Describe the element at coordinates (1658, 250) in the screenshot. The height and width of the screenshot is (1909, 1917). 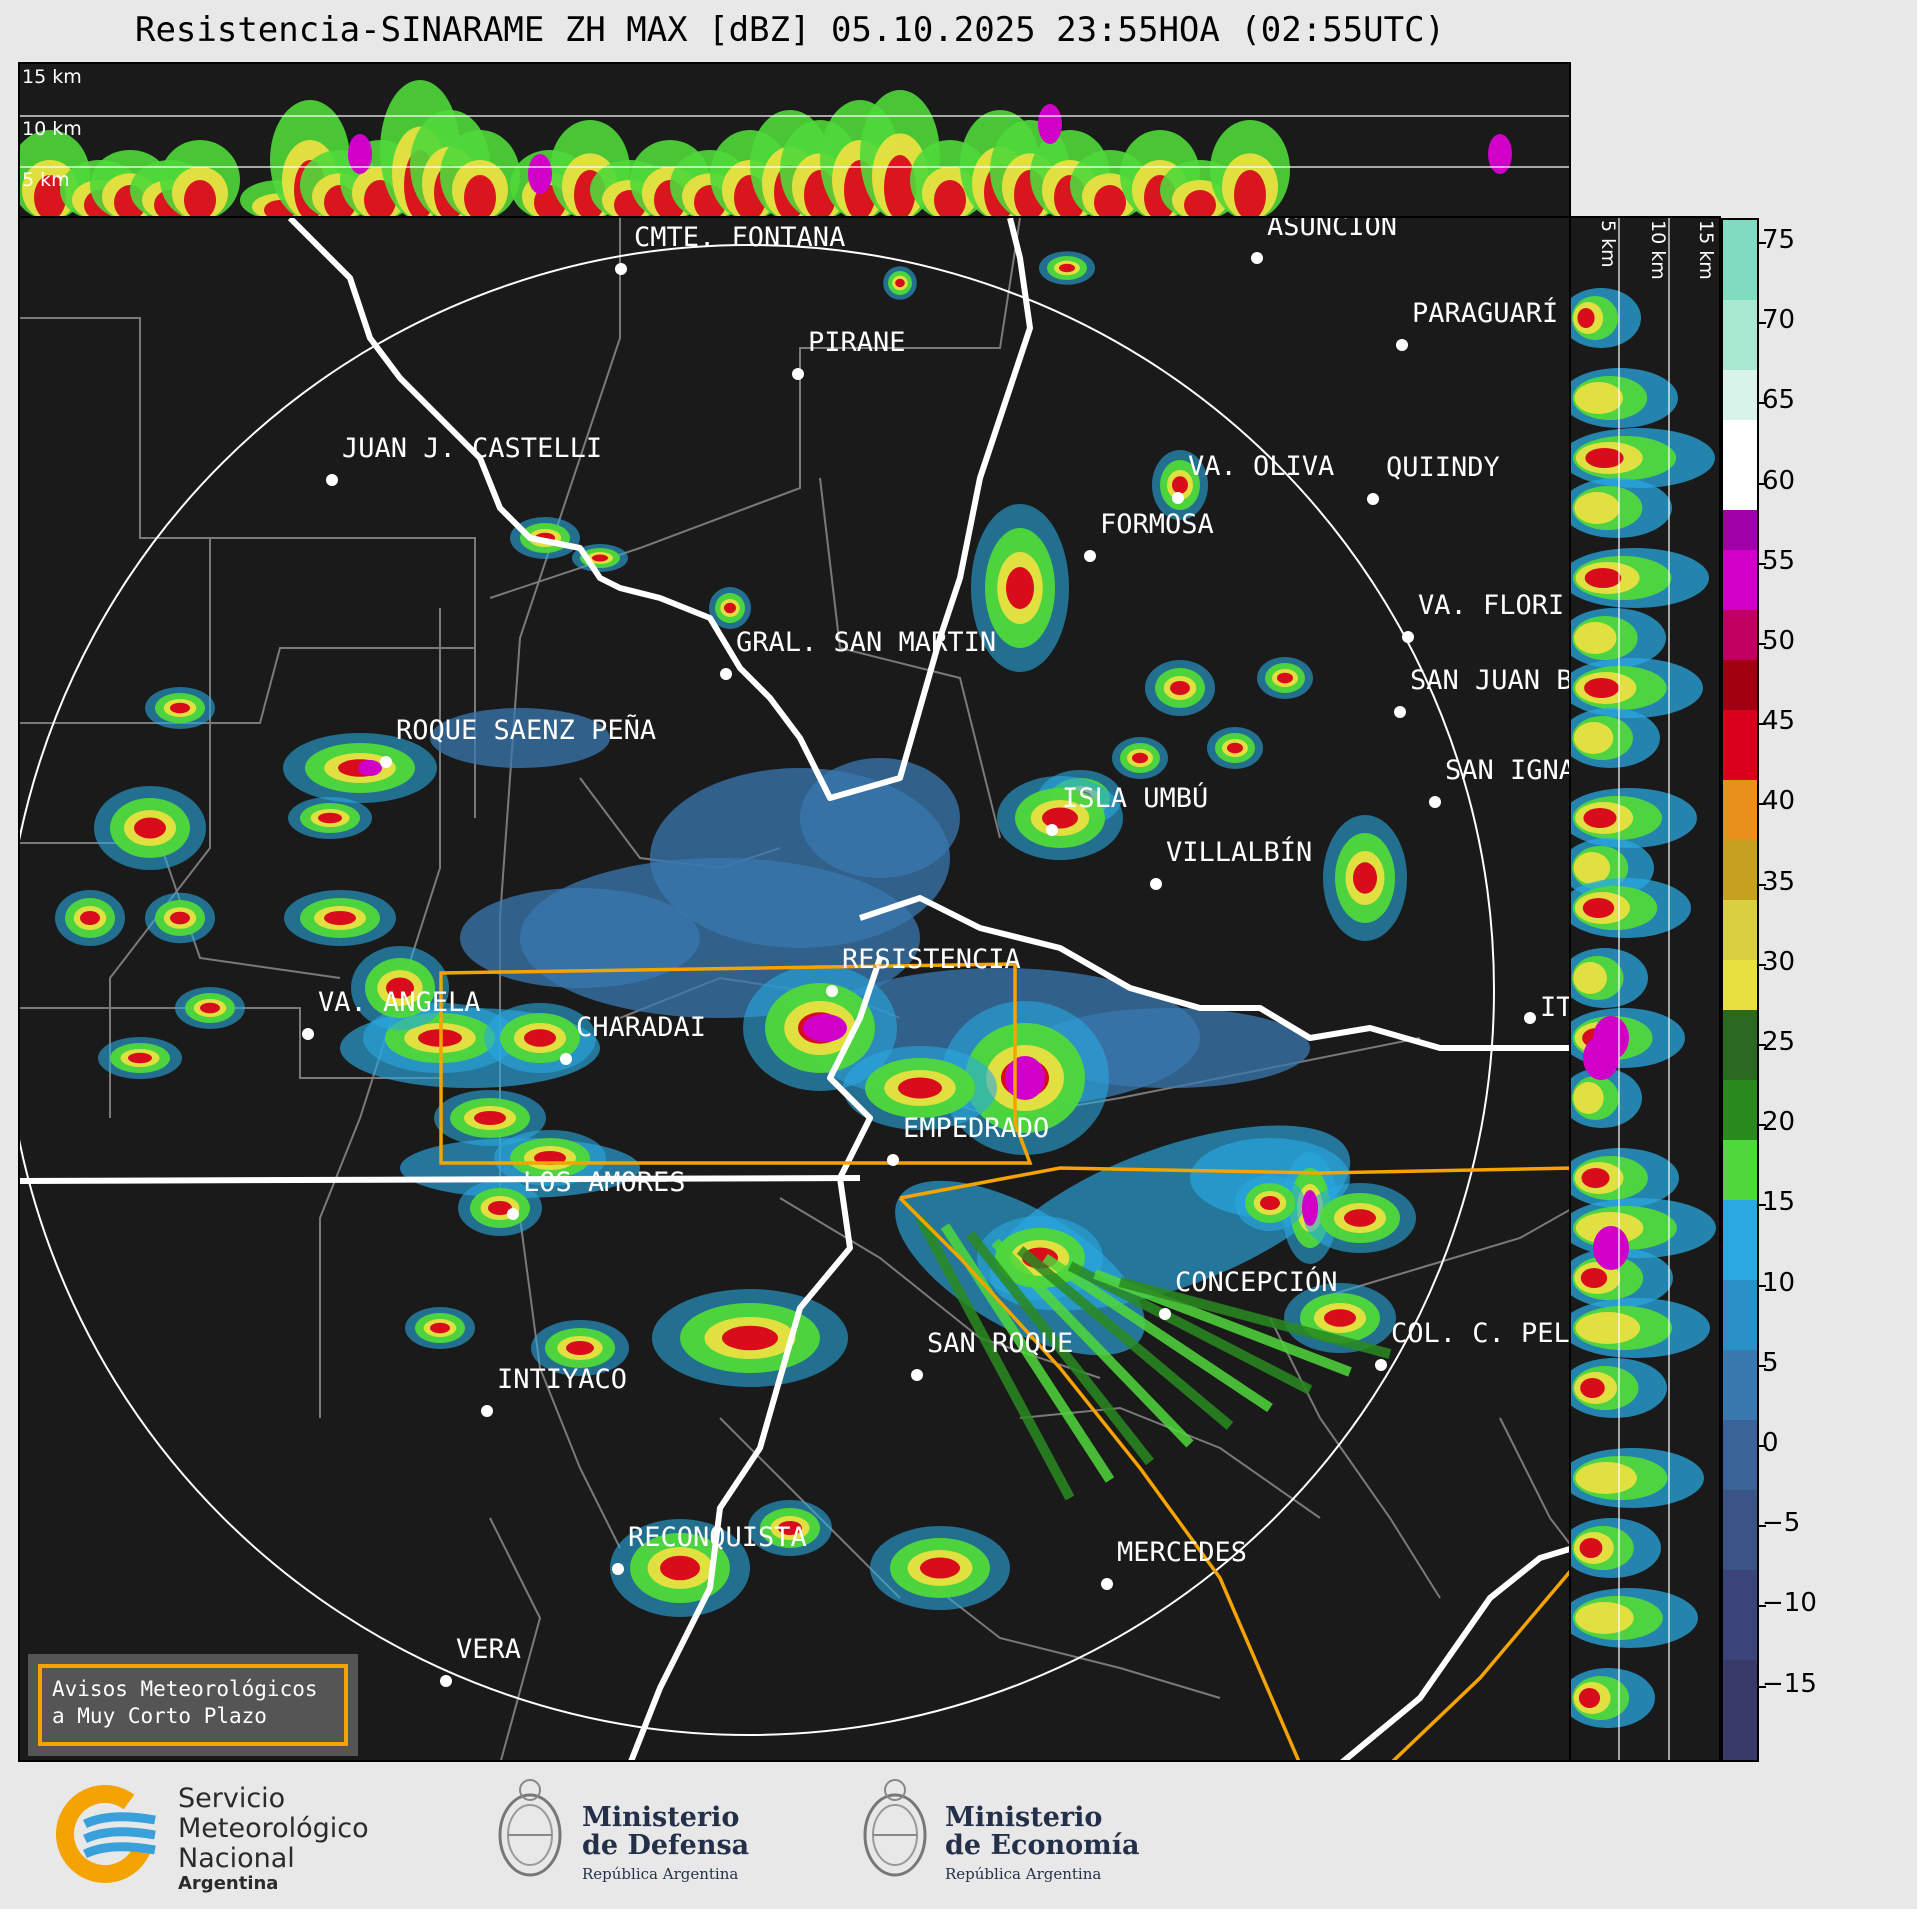
I see `side-altitude-label-10: 10 km` at that location.